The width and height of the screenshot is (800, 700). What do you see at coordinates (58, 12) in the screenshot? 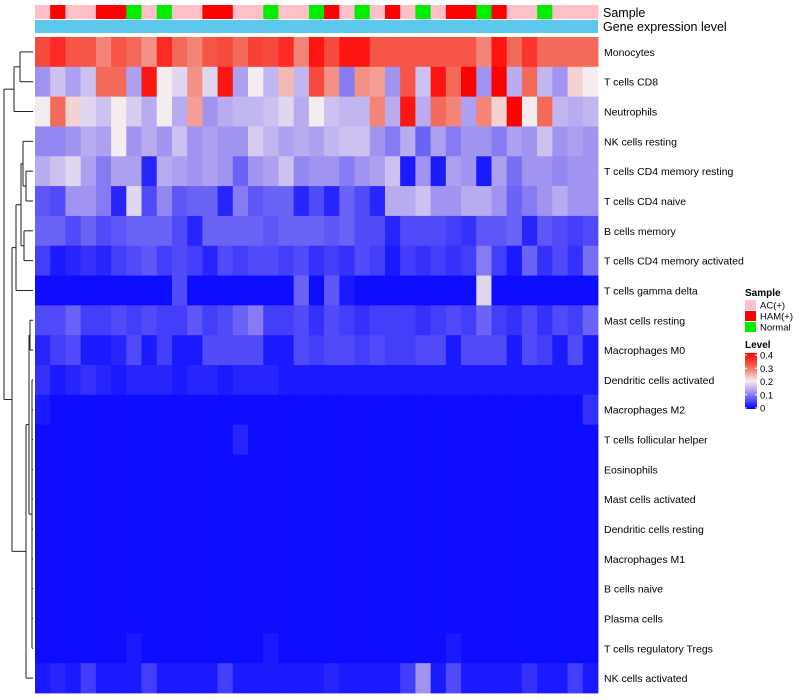
I see `sample-annotation-cell` at bounding box center [58, 12].